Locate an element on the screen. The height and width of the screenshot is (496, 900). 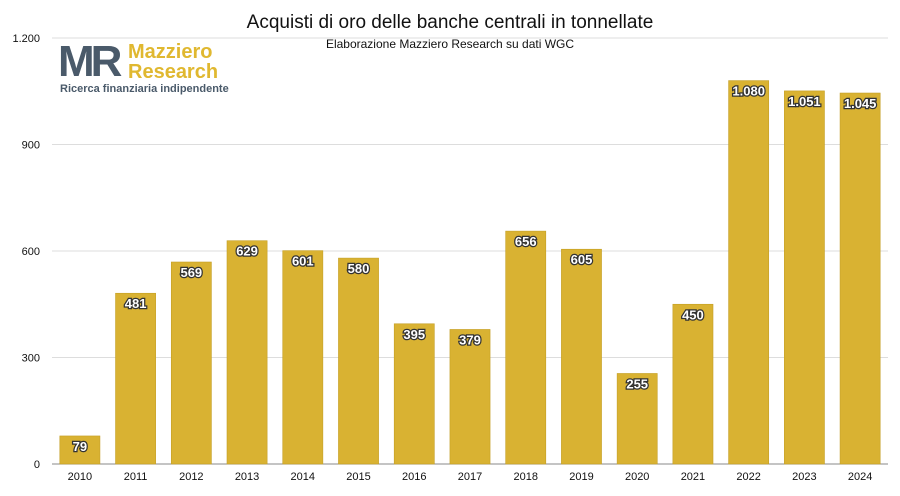
value-label-2013: 629 is located at coordinates (247, 251).